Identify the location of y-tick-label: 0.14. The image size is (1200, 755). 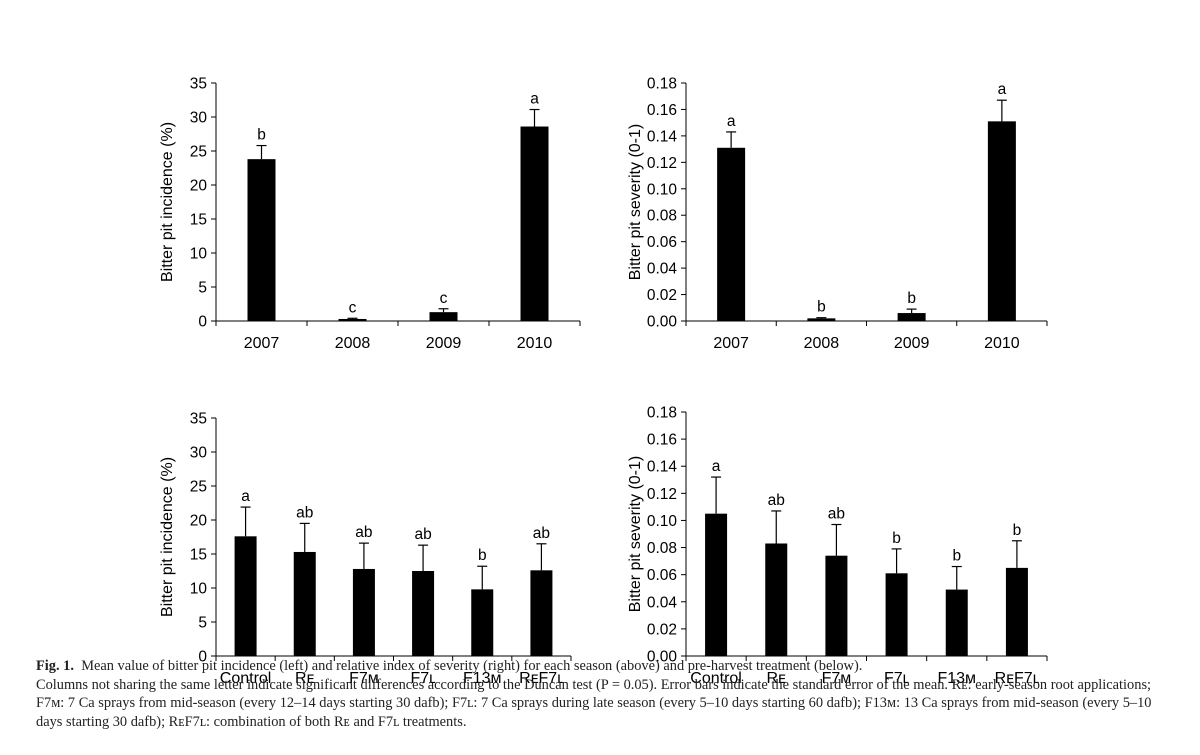
(662, 136).